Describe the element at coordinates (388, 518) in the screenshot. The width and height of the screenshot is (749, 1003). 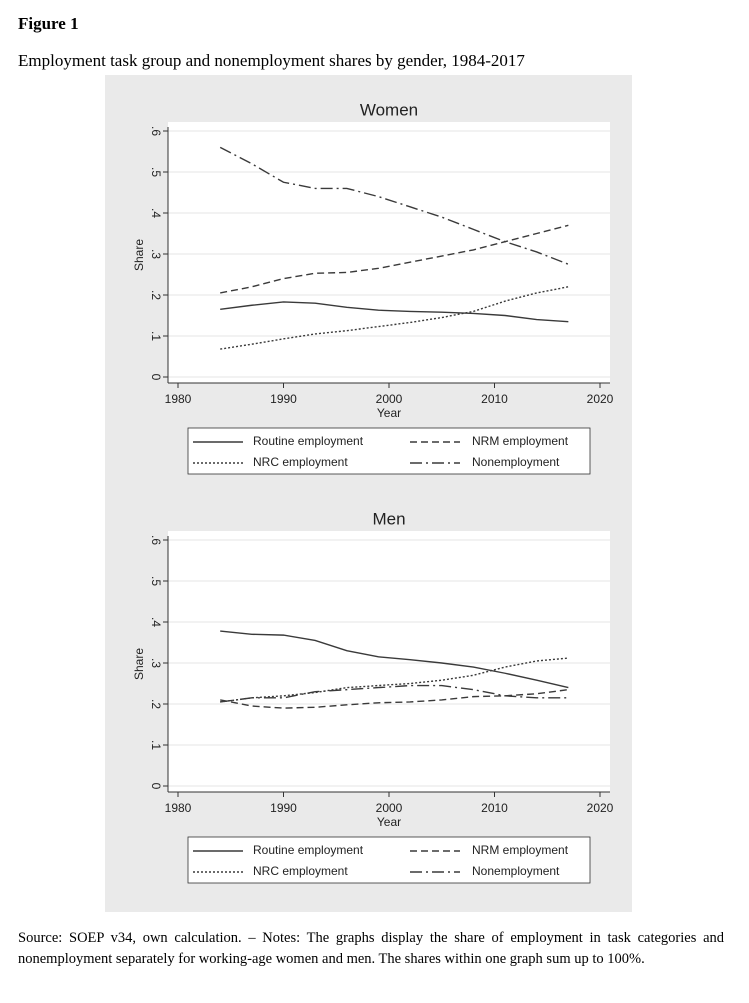
I see `chart-title: Men` at that location.